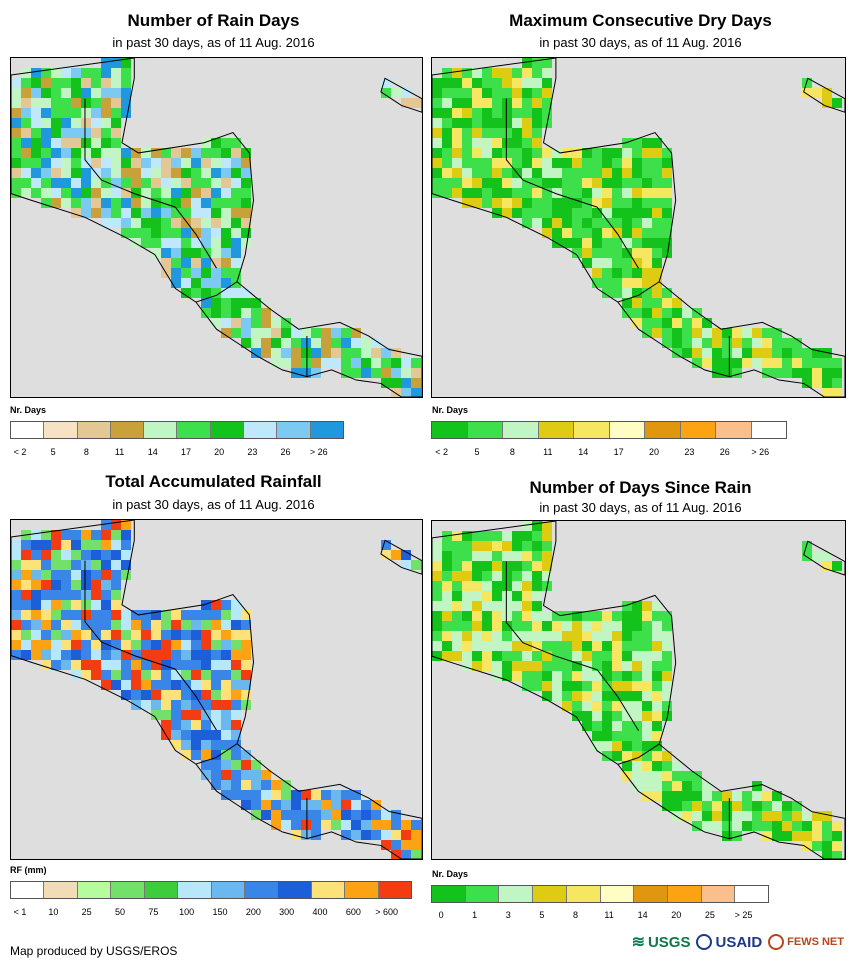  What do you see at coordinates (285, 452) in the screenshot?
I see `legend-tick-label: 26` at bounding box center [285, 452].